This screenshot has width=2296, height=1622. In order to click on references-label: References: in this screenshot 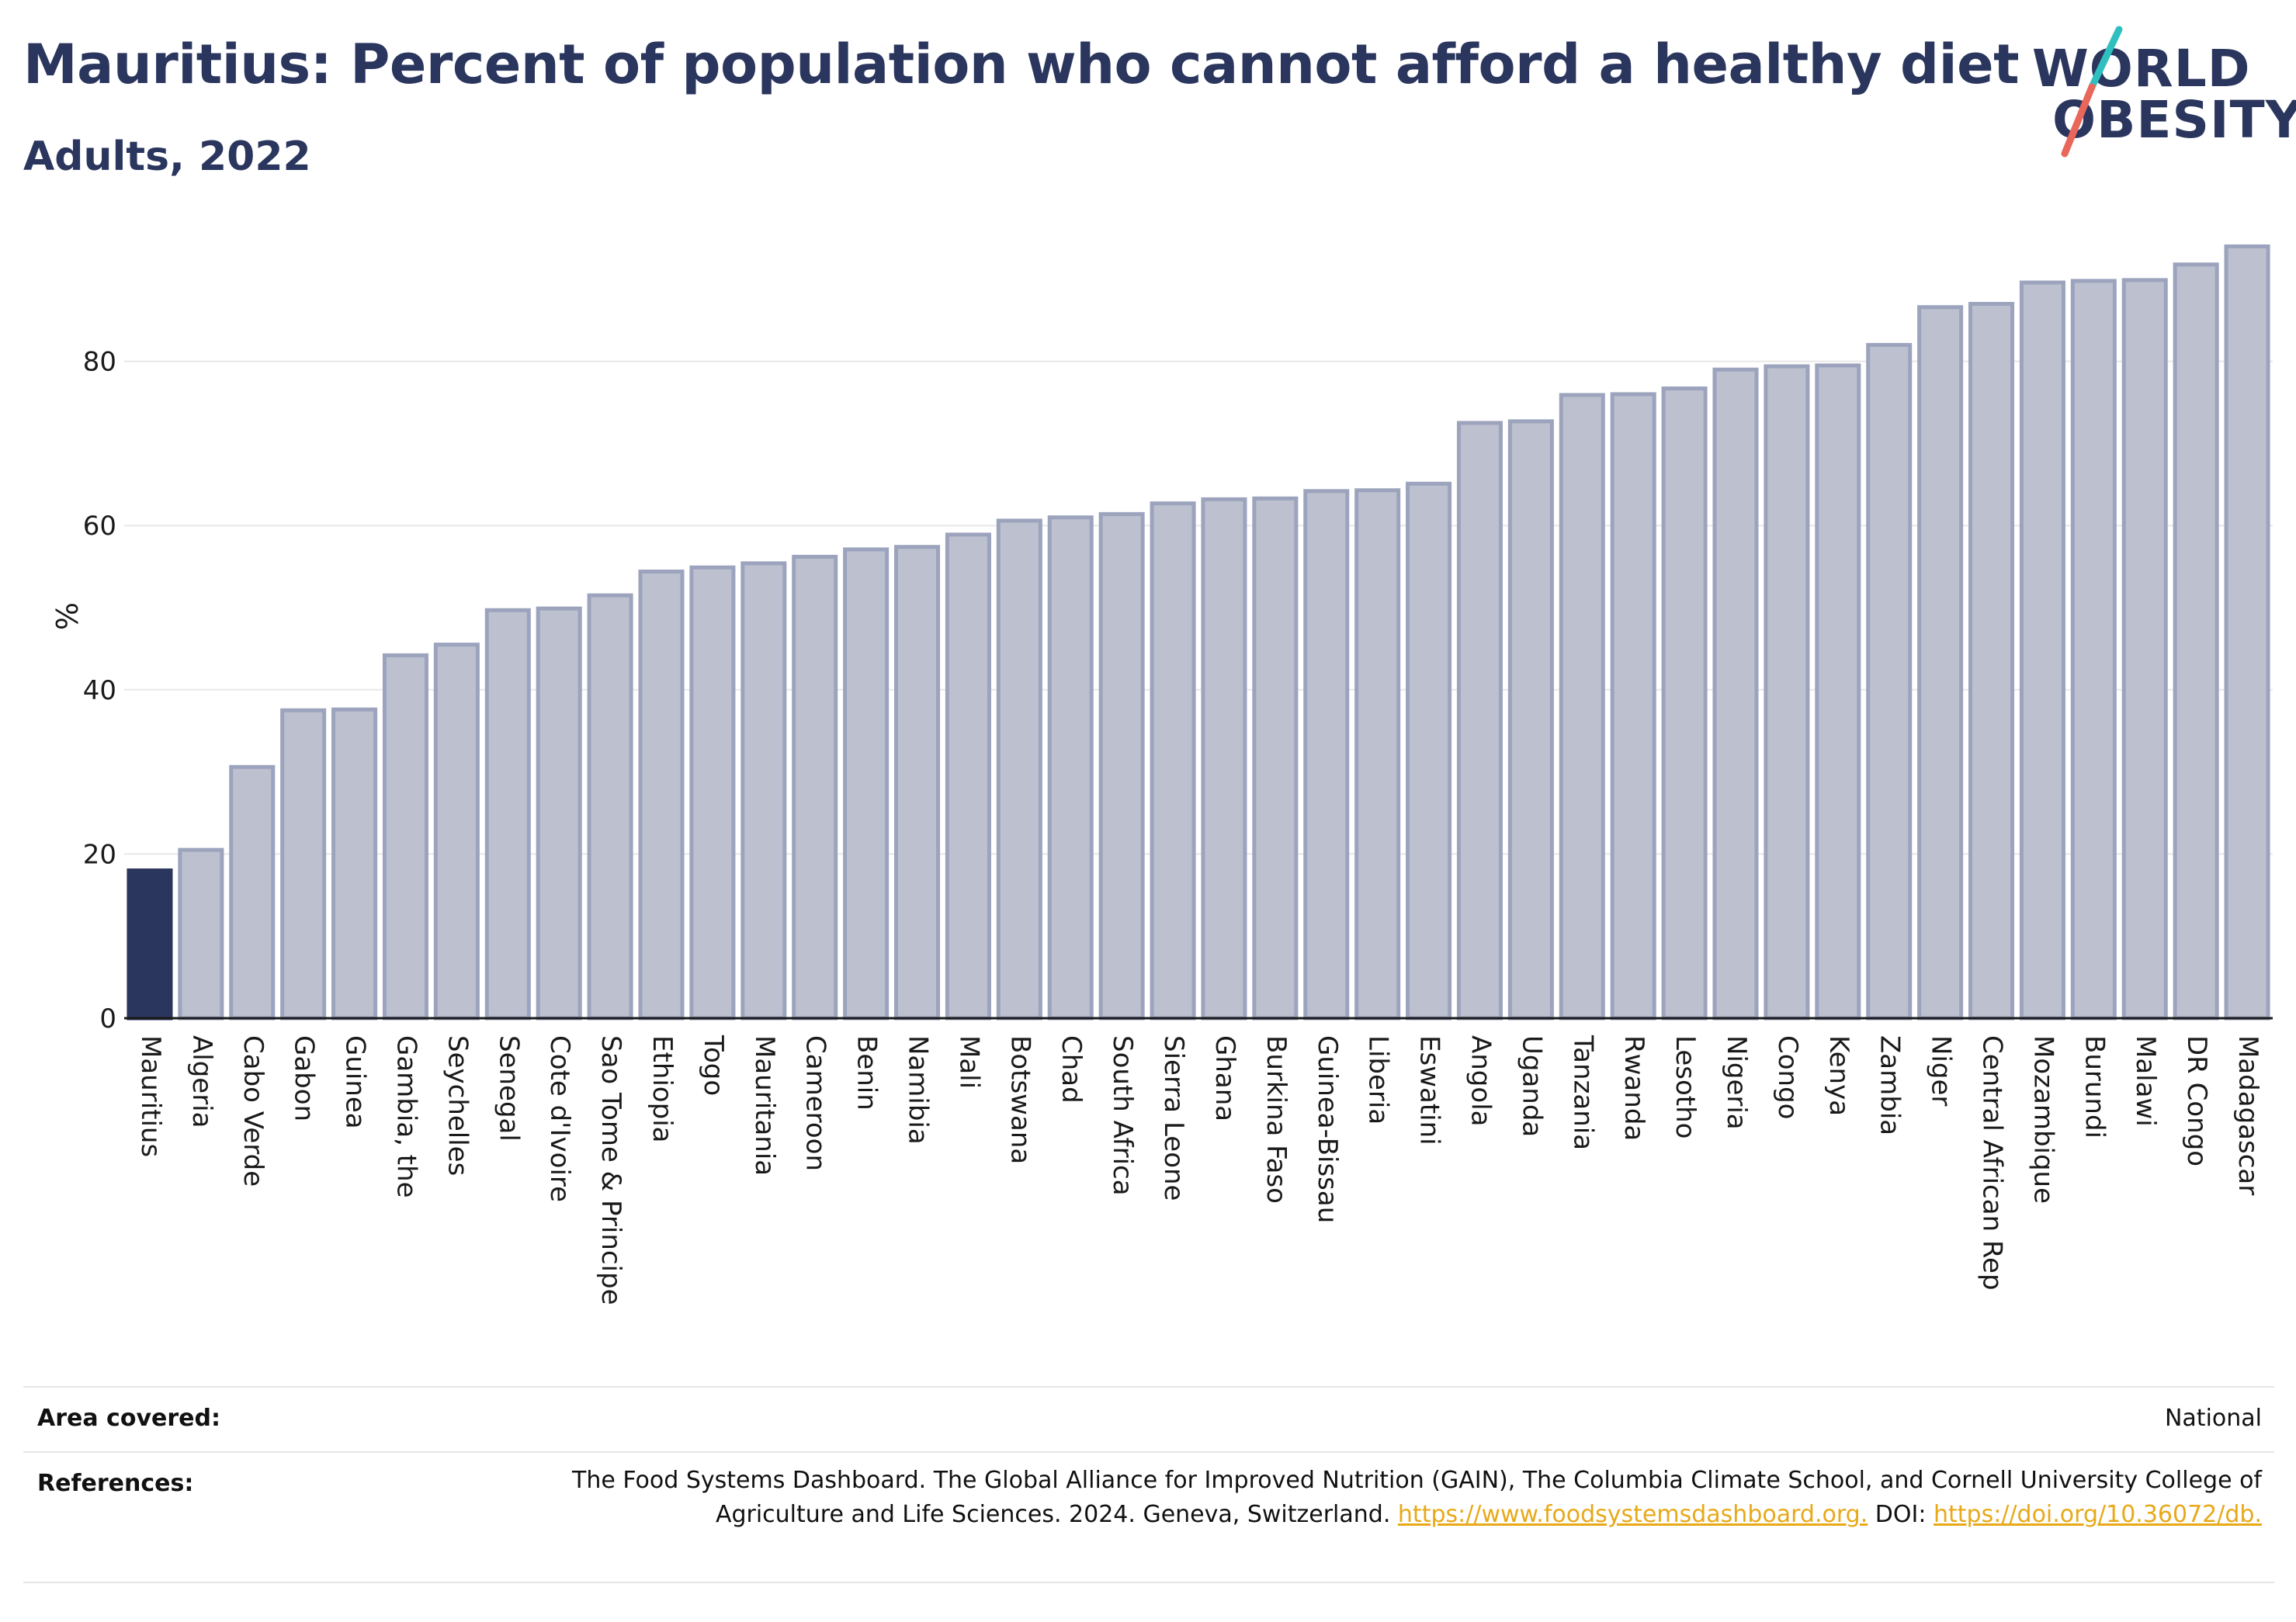, I will do `click(115, 1483)`.